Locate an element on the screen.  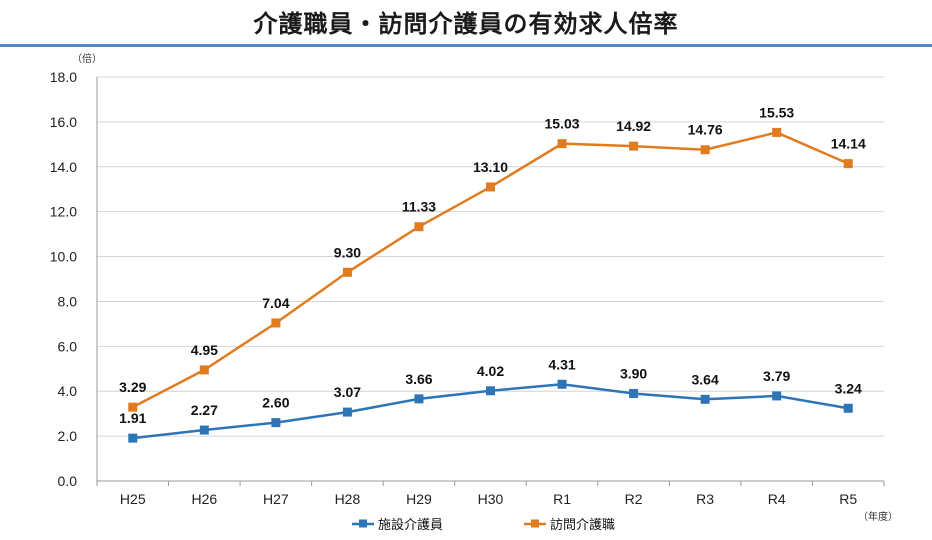
x-tick-label: H28 is located at coordinates (348, 499).